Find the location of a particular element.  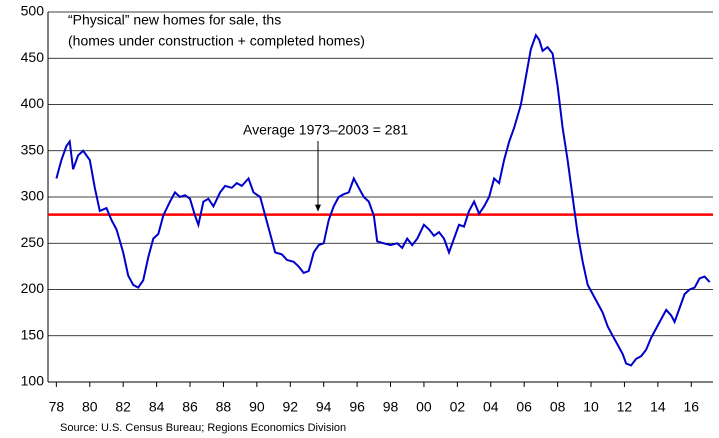

x-tick-label: 08 is located at coordinates (558, 407).